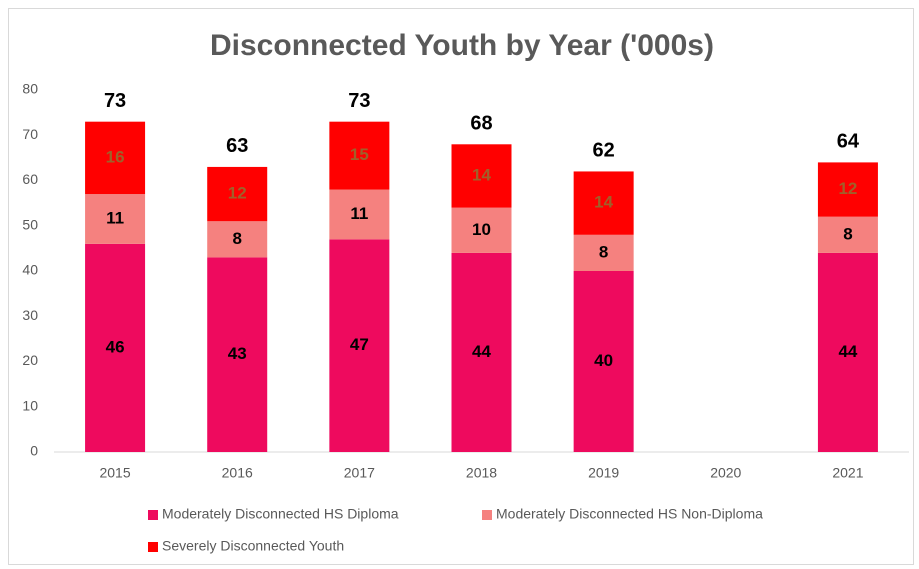  I want to click on total-label: 62, so click(604, 151).